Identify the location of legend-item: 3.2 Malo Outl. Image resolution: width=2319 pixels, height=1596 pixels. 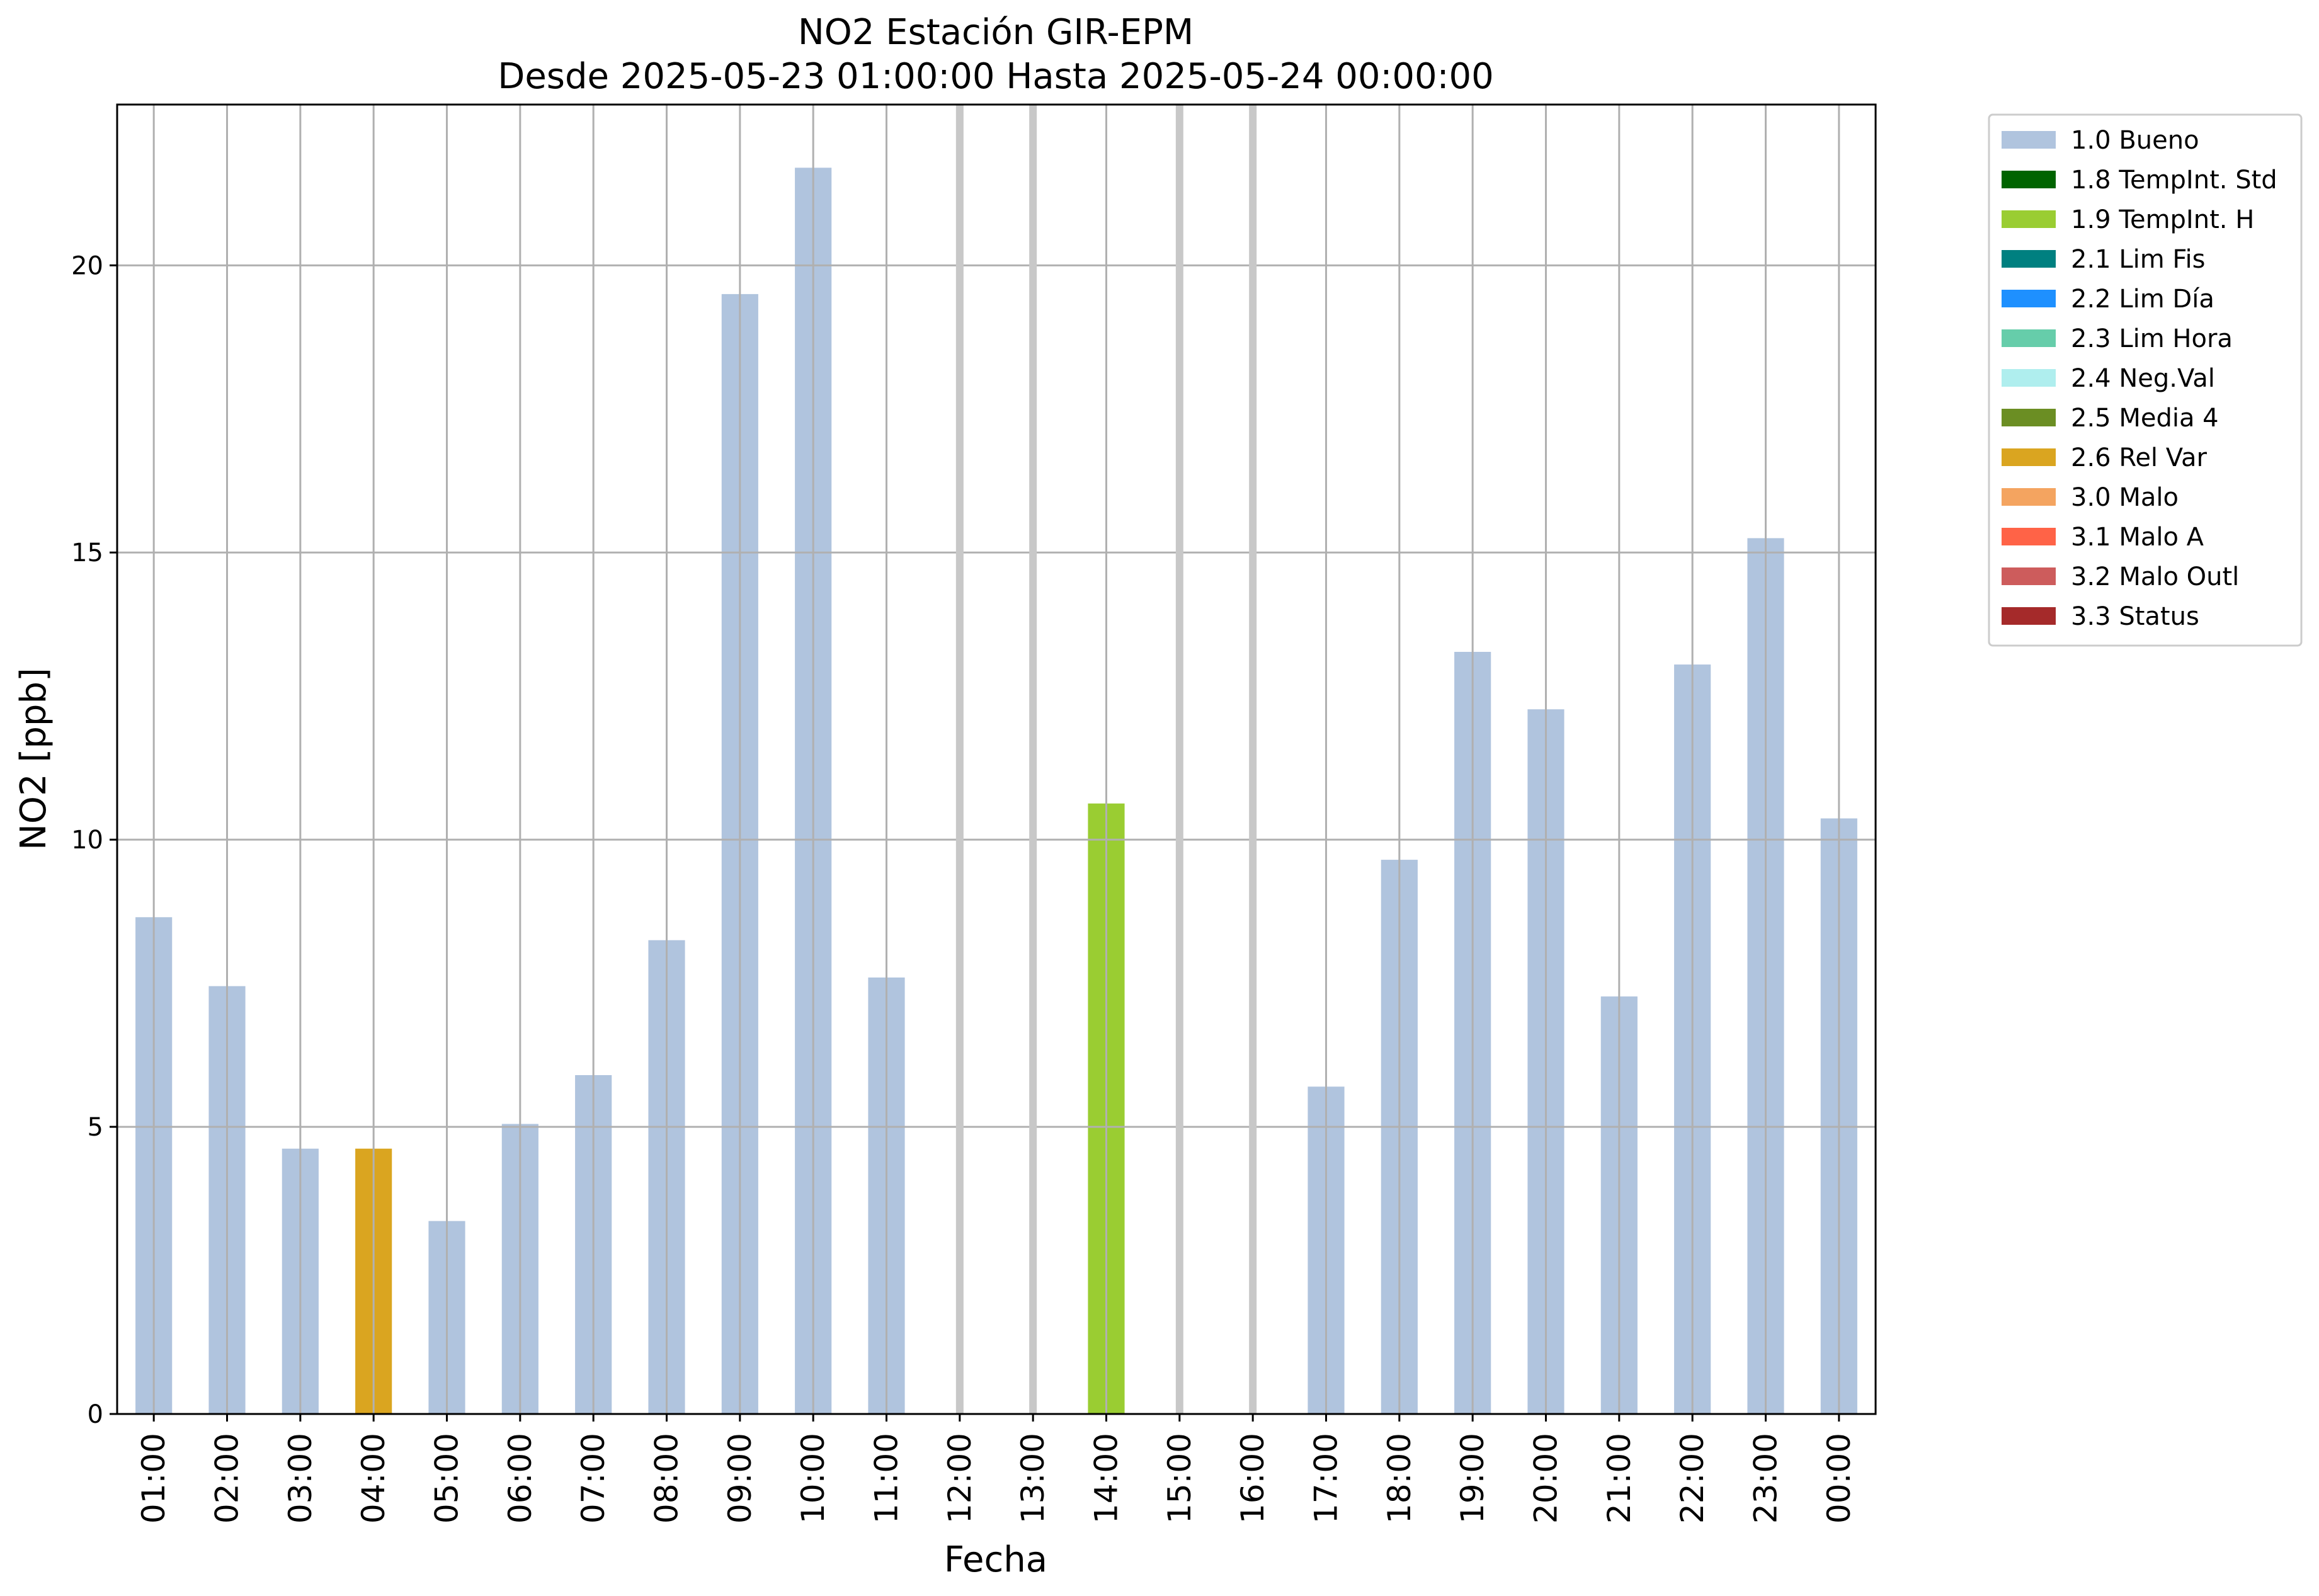
(2120, 576).